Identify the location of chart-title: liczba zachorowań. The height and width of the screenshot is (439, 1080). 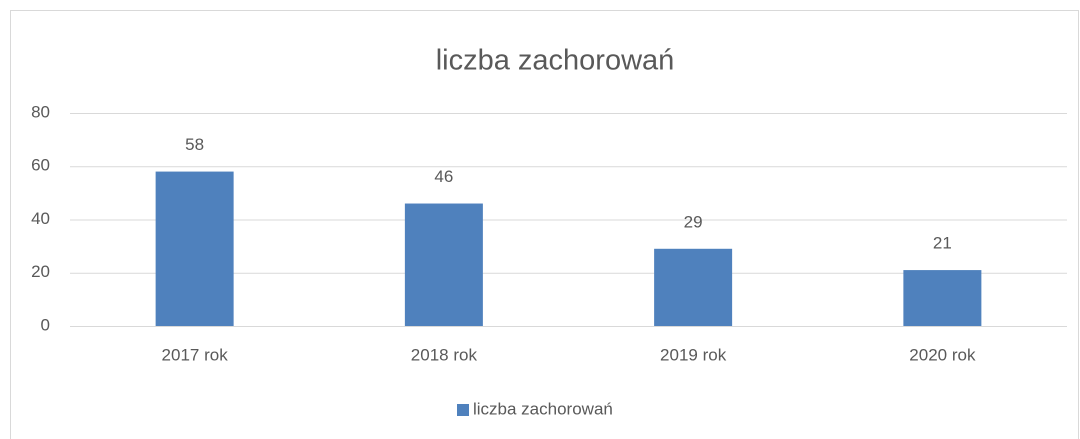
(555, 61).